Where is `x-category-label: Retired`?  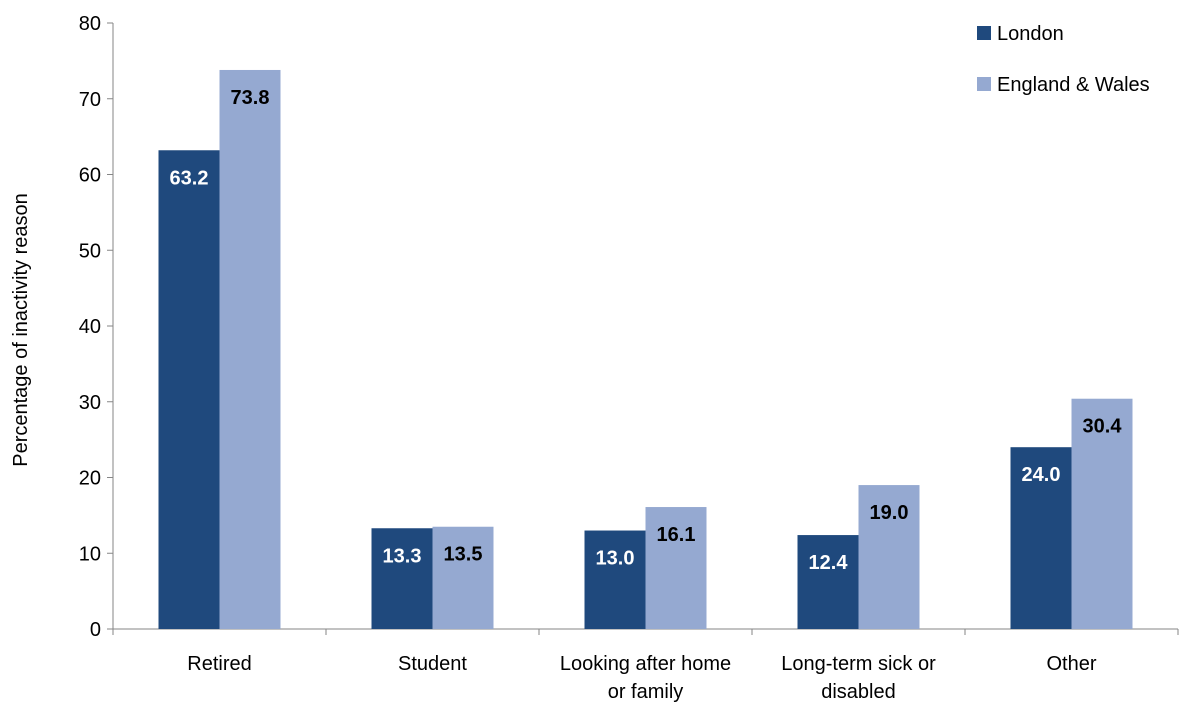 x-category-label: Retired is located at coordinates (219, 664).